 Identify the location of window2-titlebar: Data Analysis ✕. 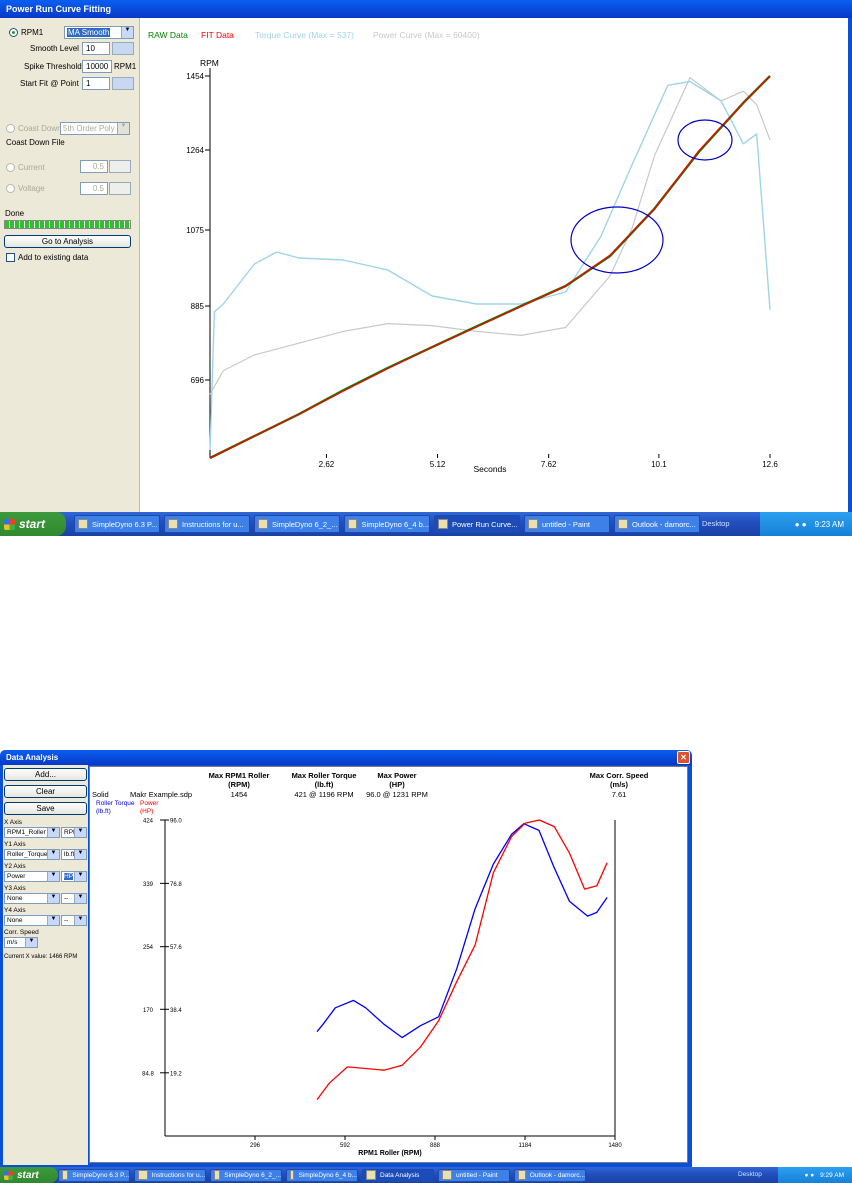
(346, 757).